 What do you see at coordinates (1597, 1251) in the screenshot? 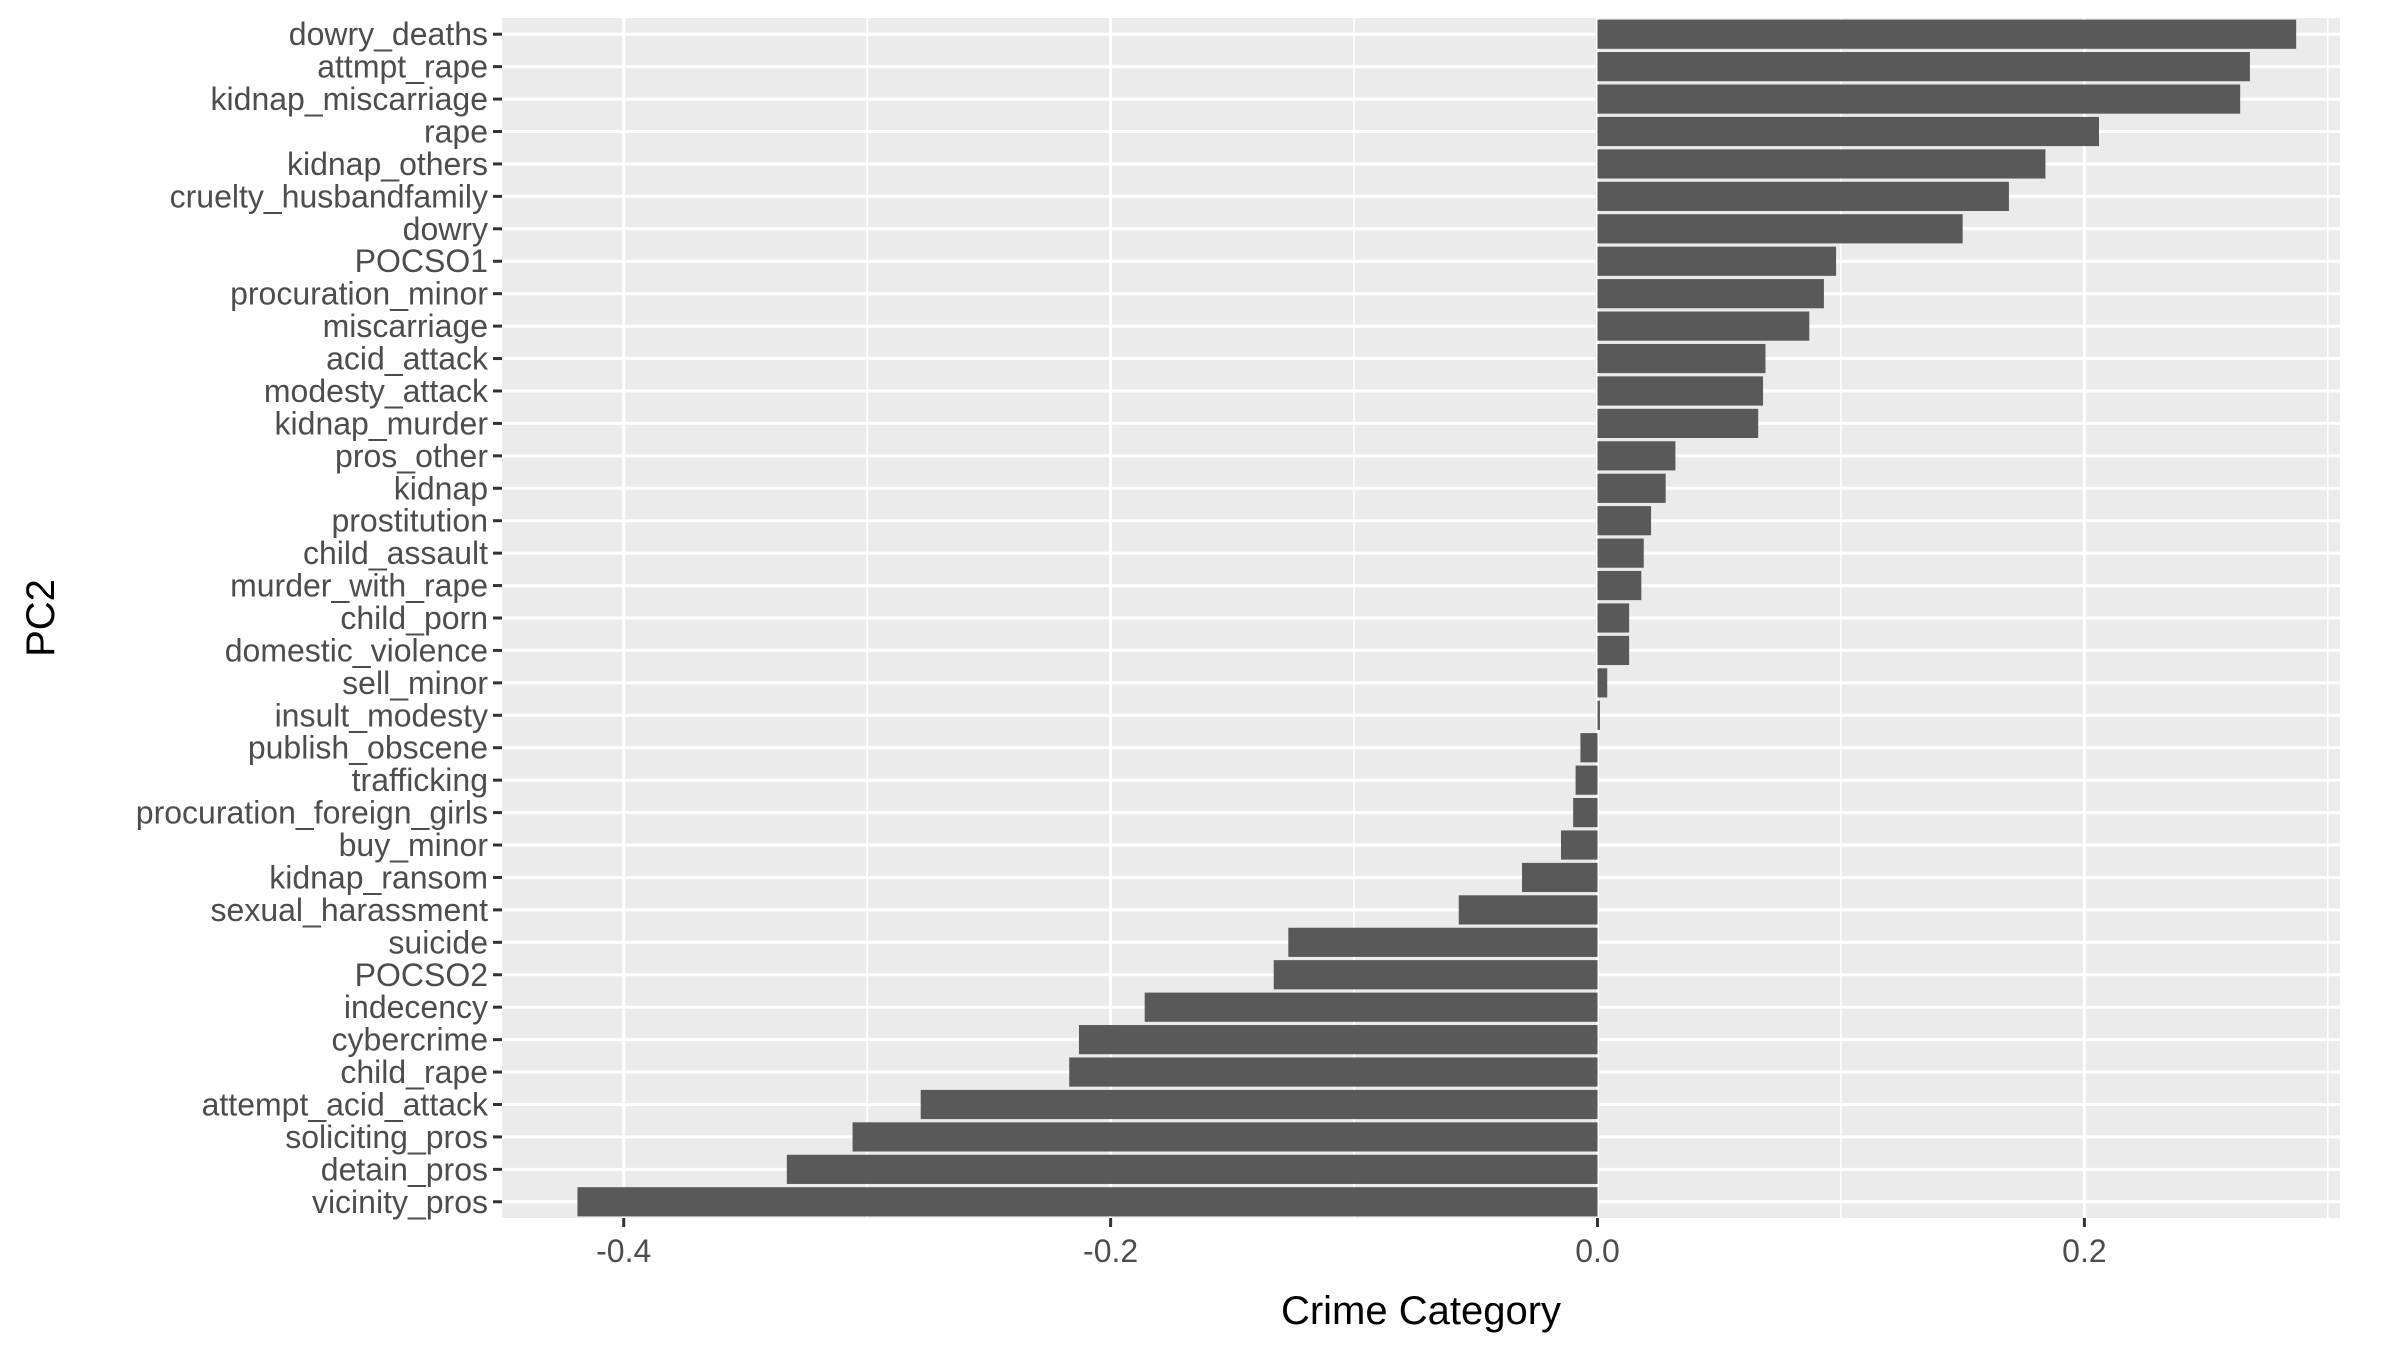
I see `x-tick-label: 0.0` at bounding box center [1597, 1251].